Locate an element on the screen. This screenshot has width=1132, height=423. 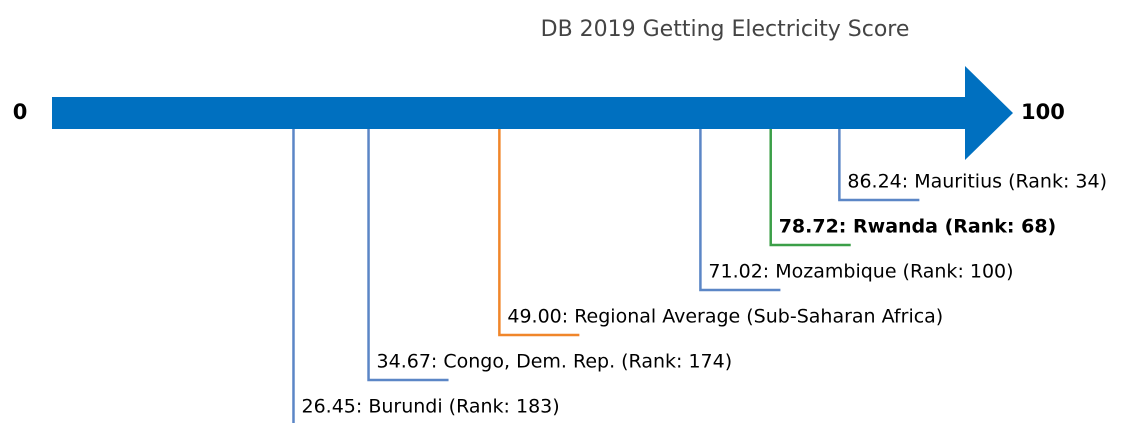
marker-label: 26.45: Burundi (Rank: 183) is located at coordinates (430, 407).